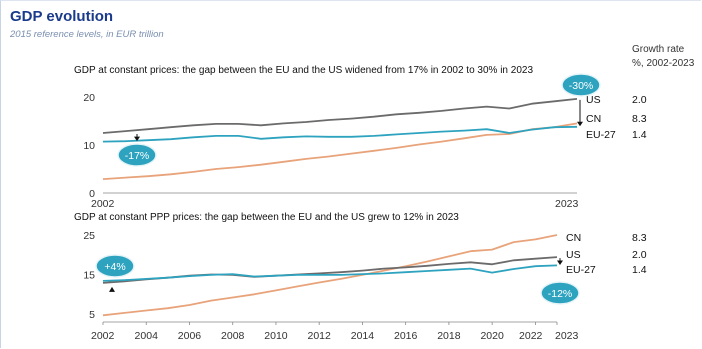 This screenshot has height=349, width=702. I want to click on x-tick-label: 2010, so click(276, 336).